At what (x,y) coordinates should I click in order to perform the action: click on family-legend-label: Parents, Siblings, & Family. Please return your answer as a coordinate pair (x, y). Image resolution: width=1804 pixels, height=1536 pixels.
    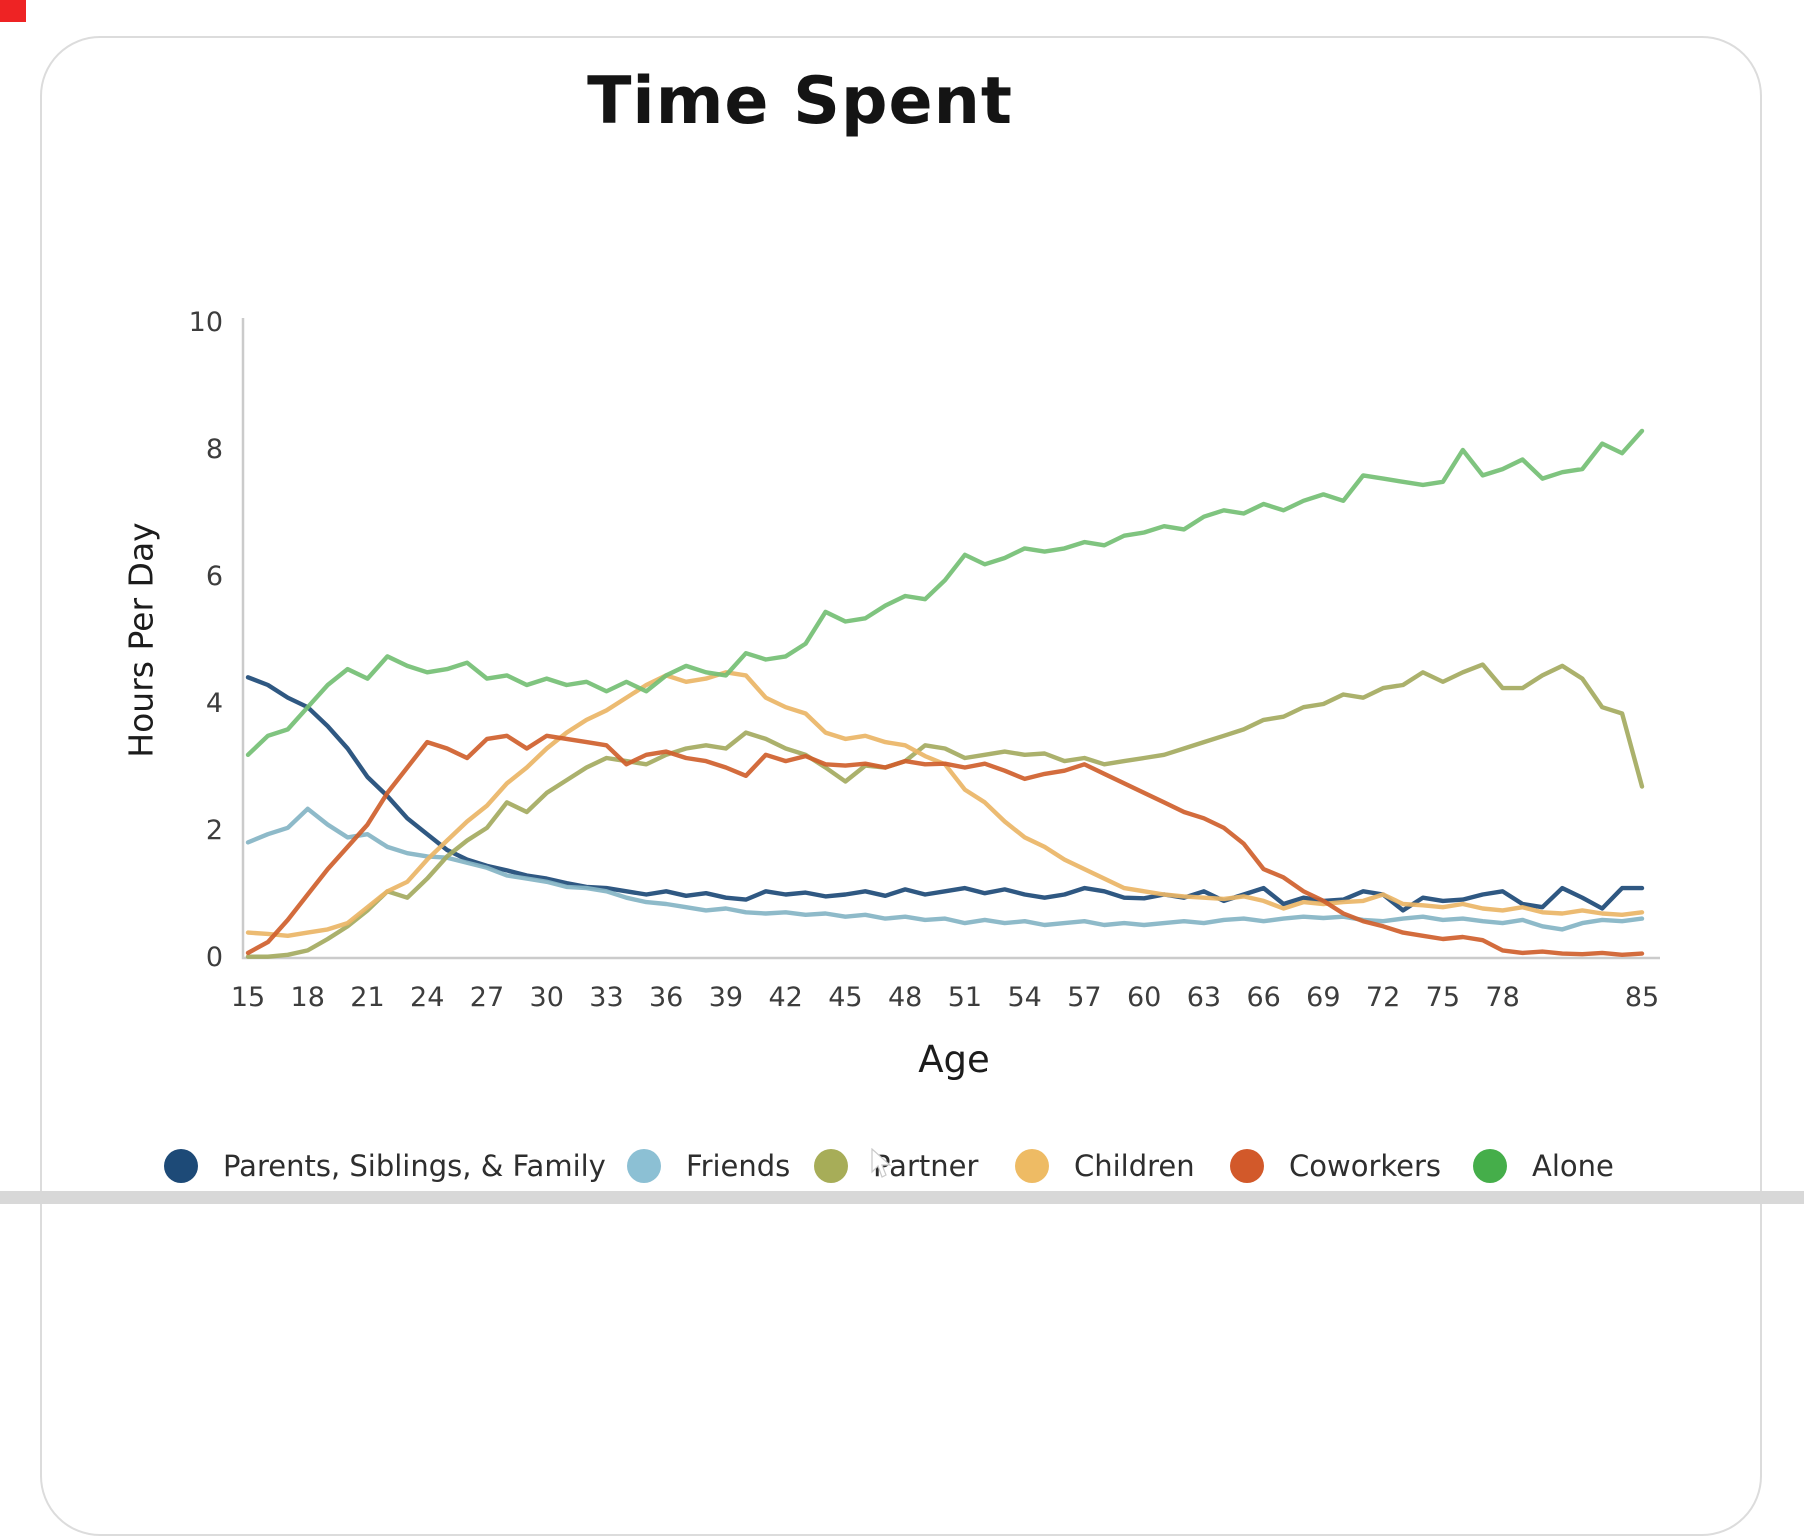
    Looking at the image, I should click on (414, 1166).